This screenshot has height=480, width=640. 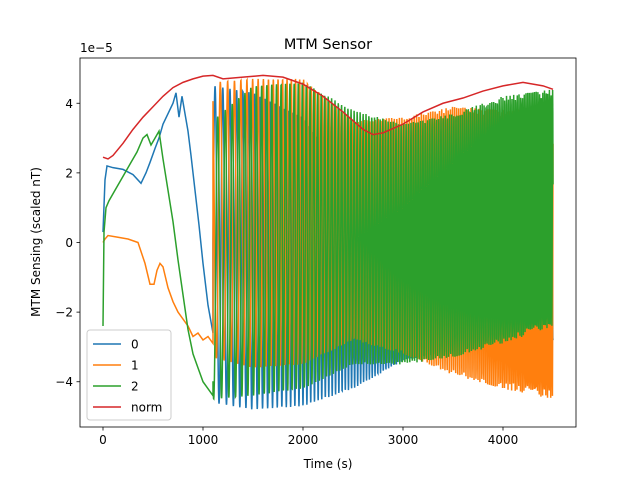 What do you see at coordinates (36, 242) in the screenshot?
I see `y-axis-label: MTM Sensing (scaled nT)` at bounding box center [36, 242].